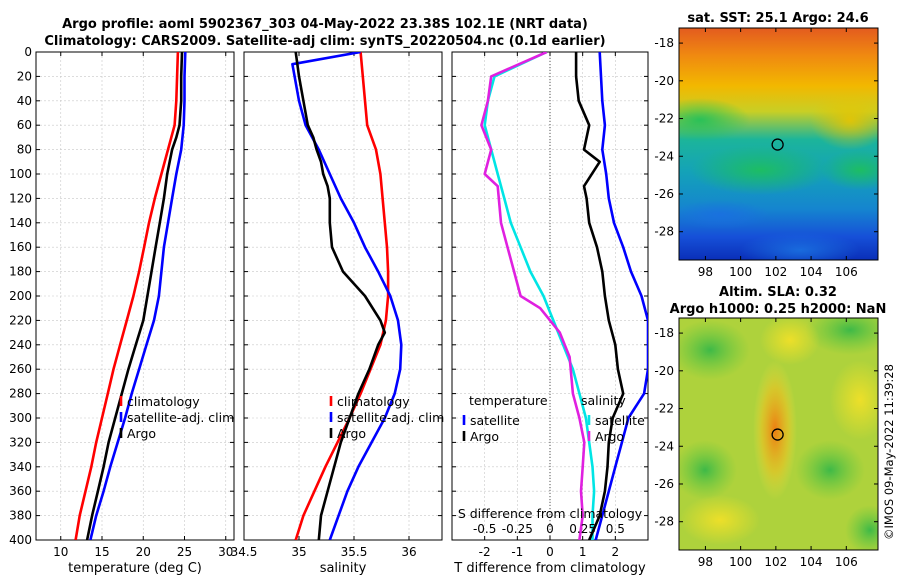 The width and height of the screenshot is (900, 580). I want to click on sst-map-image, so click(778, 144).